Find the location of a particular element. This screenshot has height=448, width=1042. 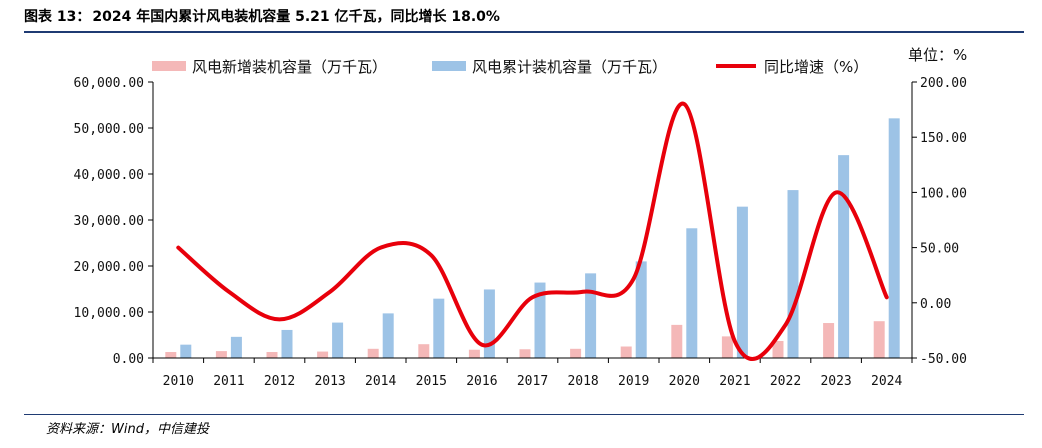

bar-new-2023 is located at coordinates (829, 340).